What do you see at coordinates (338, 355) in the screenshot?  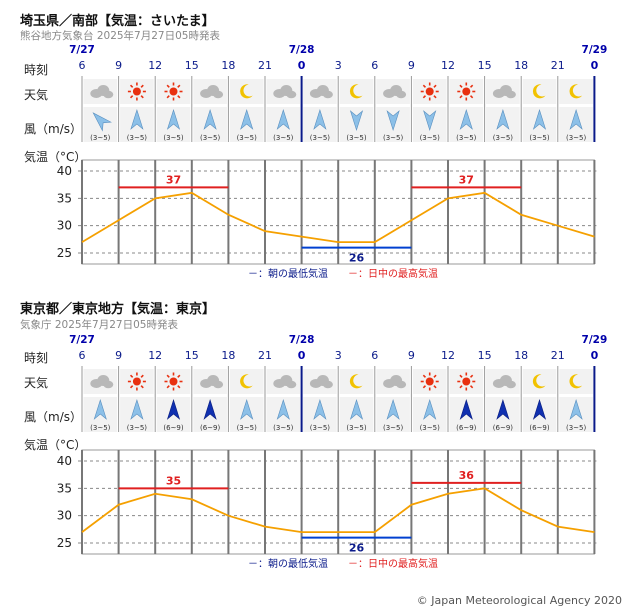 I see `hour-label: 3` at bounding box center [338, 355].